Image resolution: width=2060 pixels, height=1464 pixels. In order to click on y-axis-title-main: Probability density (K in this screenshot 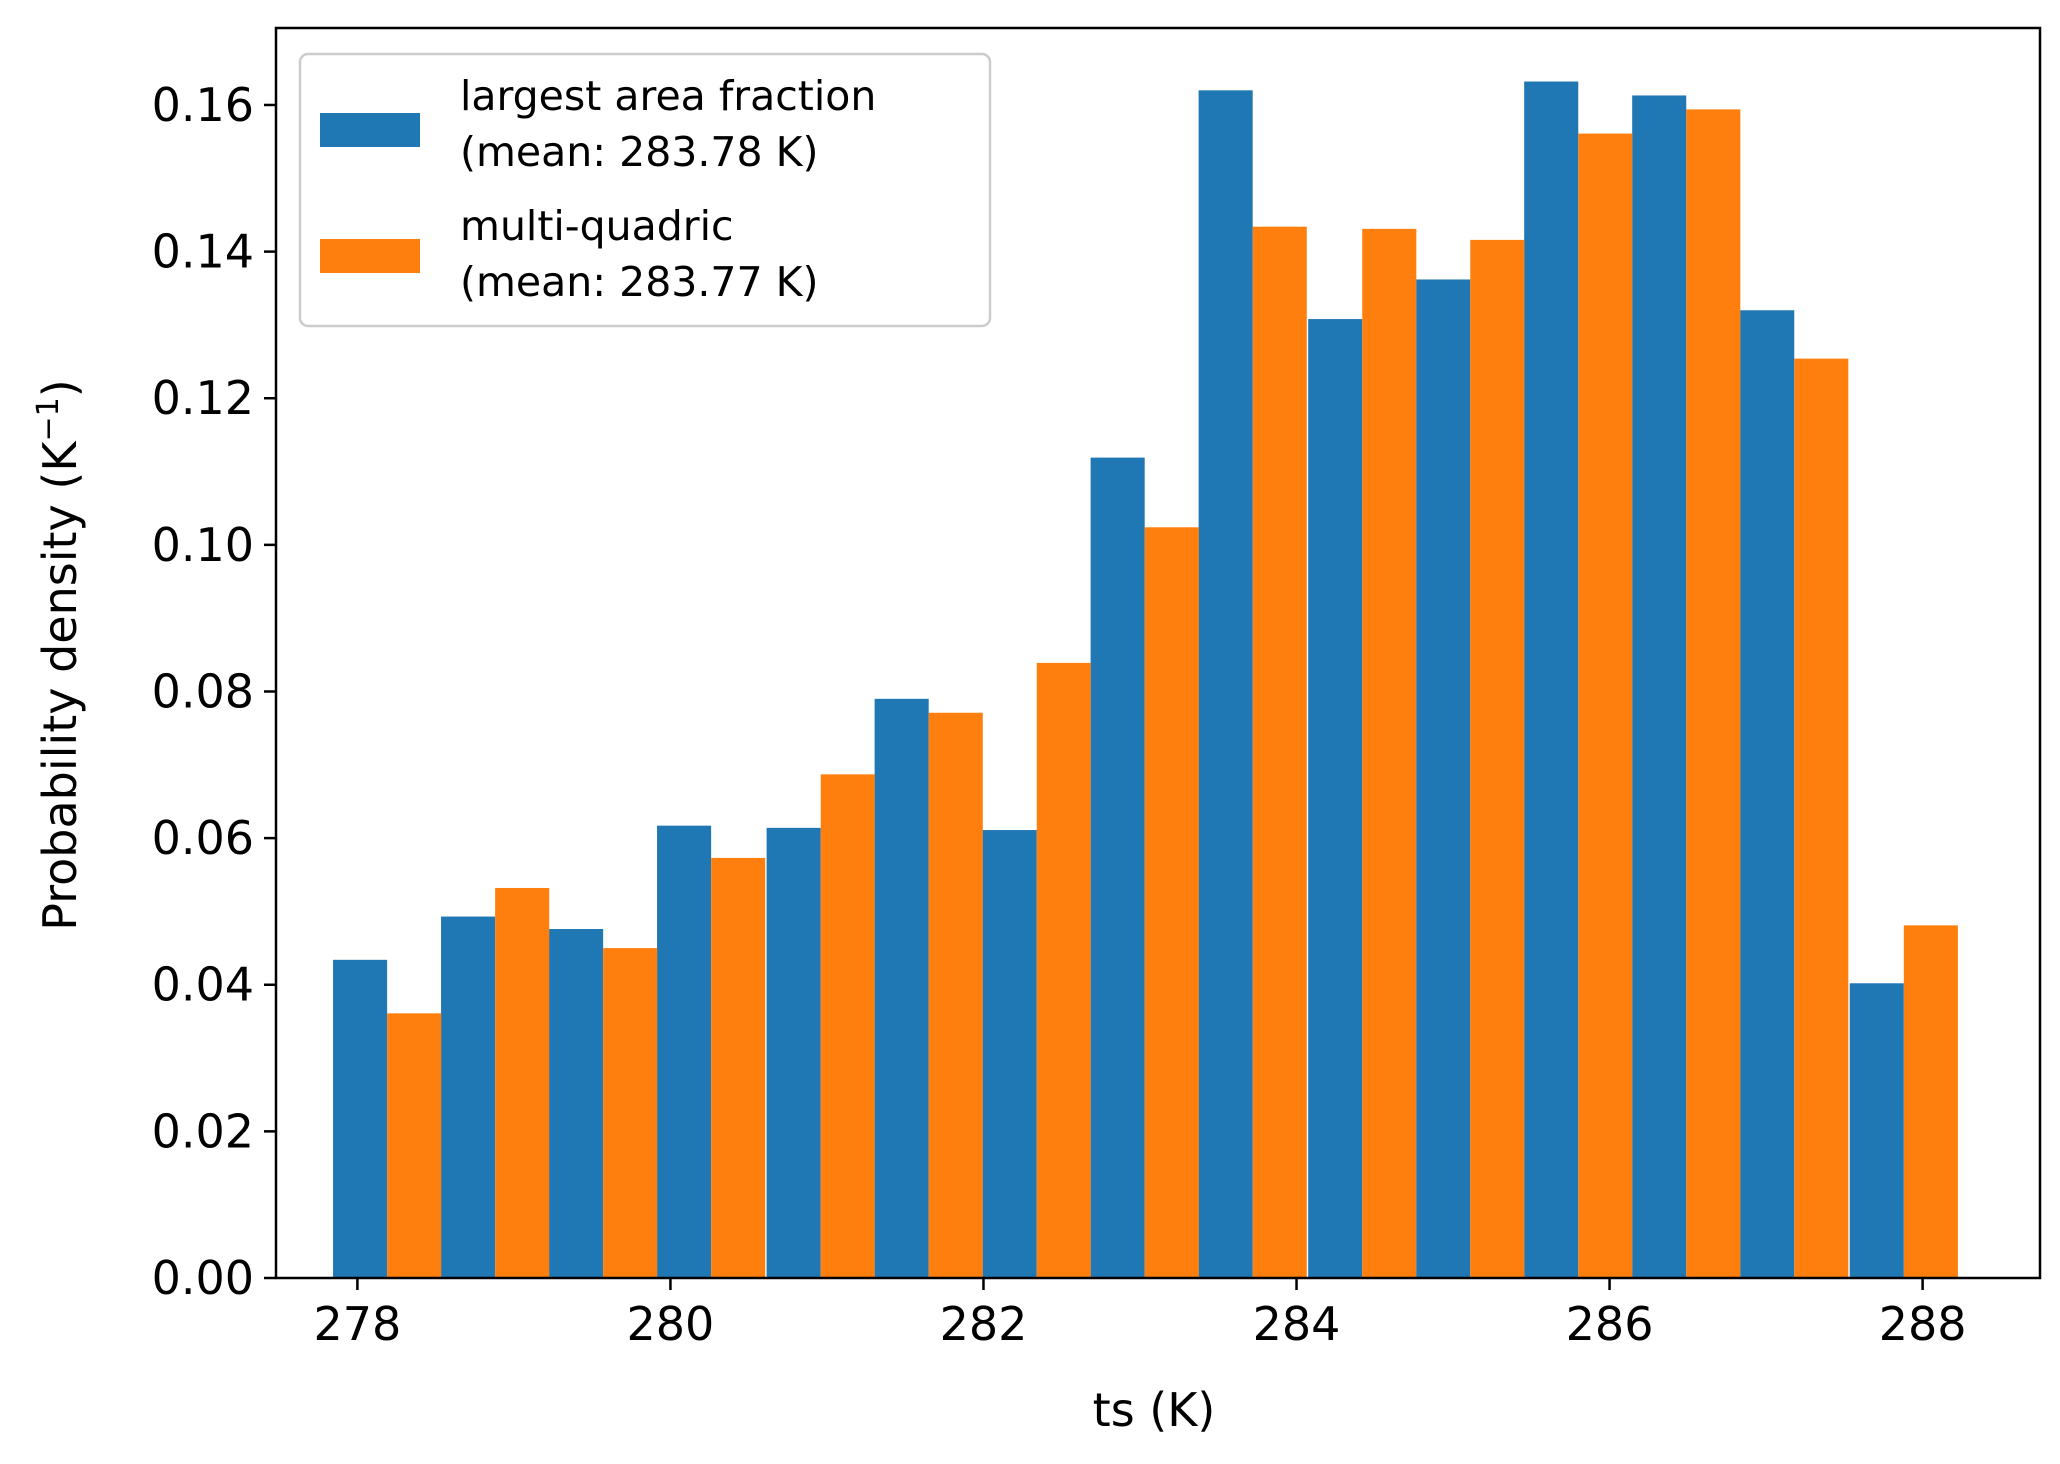, I will do `click(60, 685)`.